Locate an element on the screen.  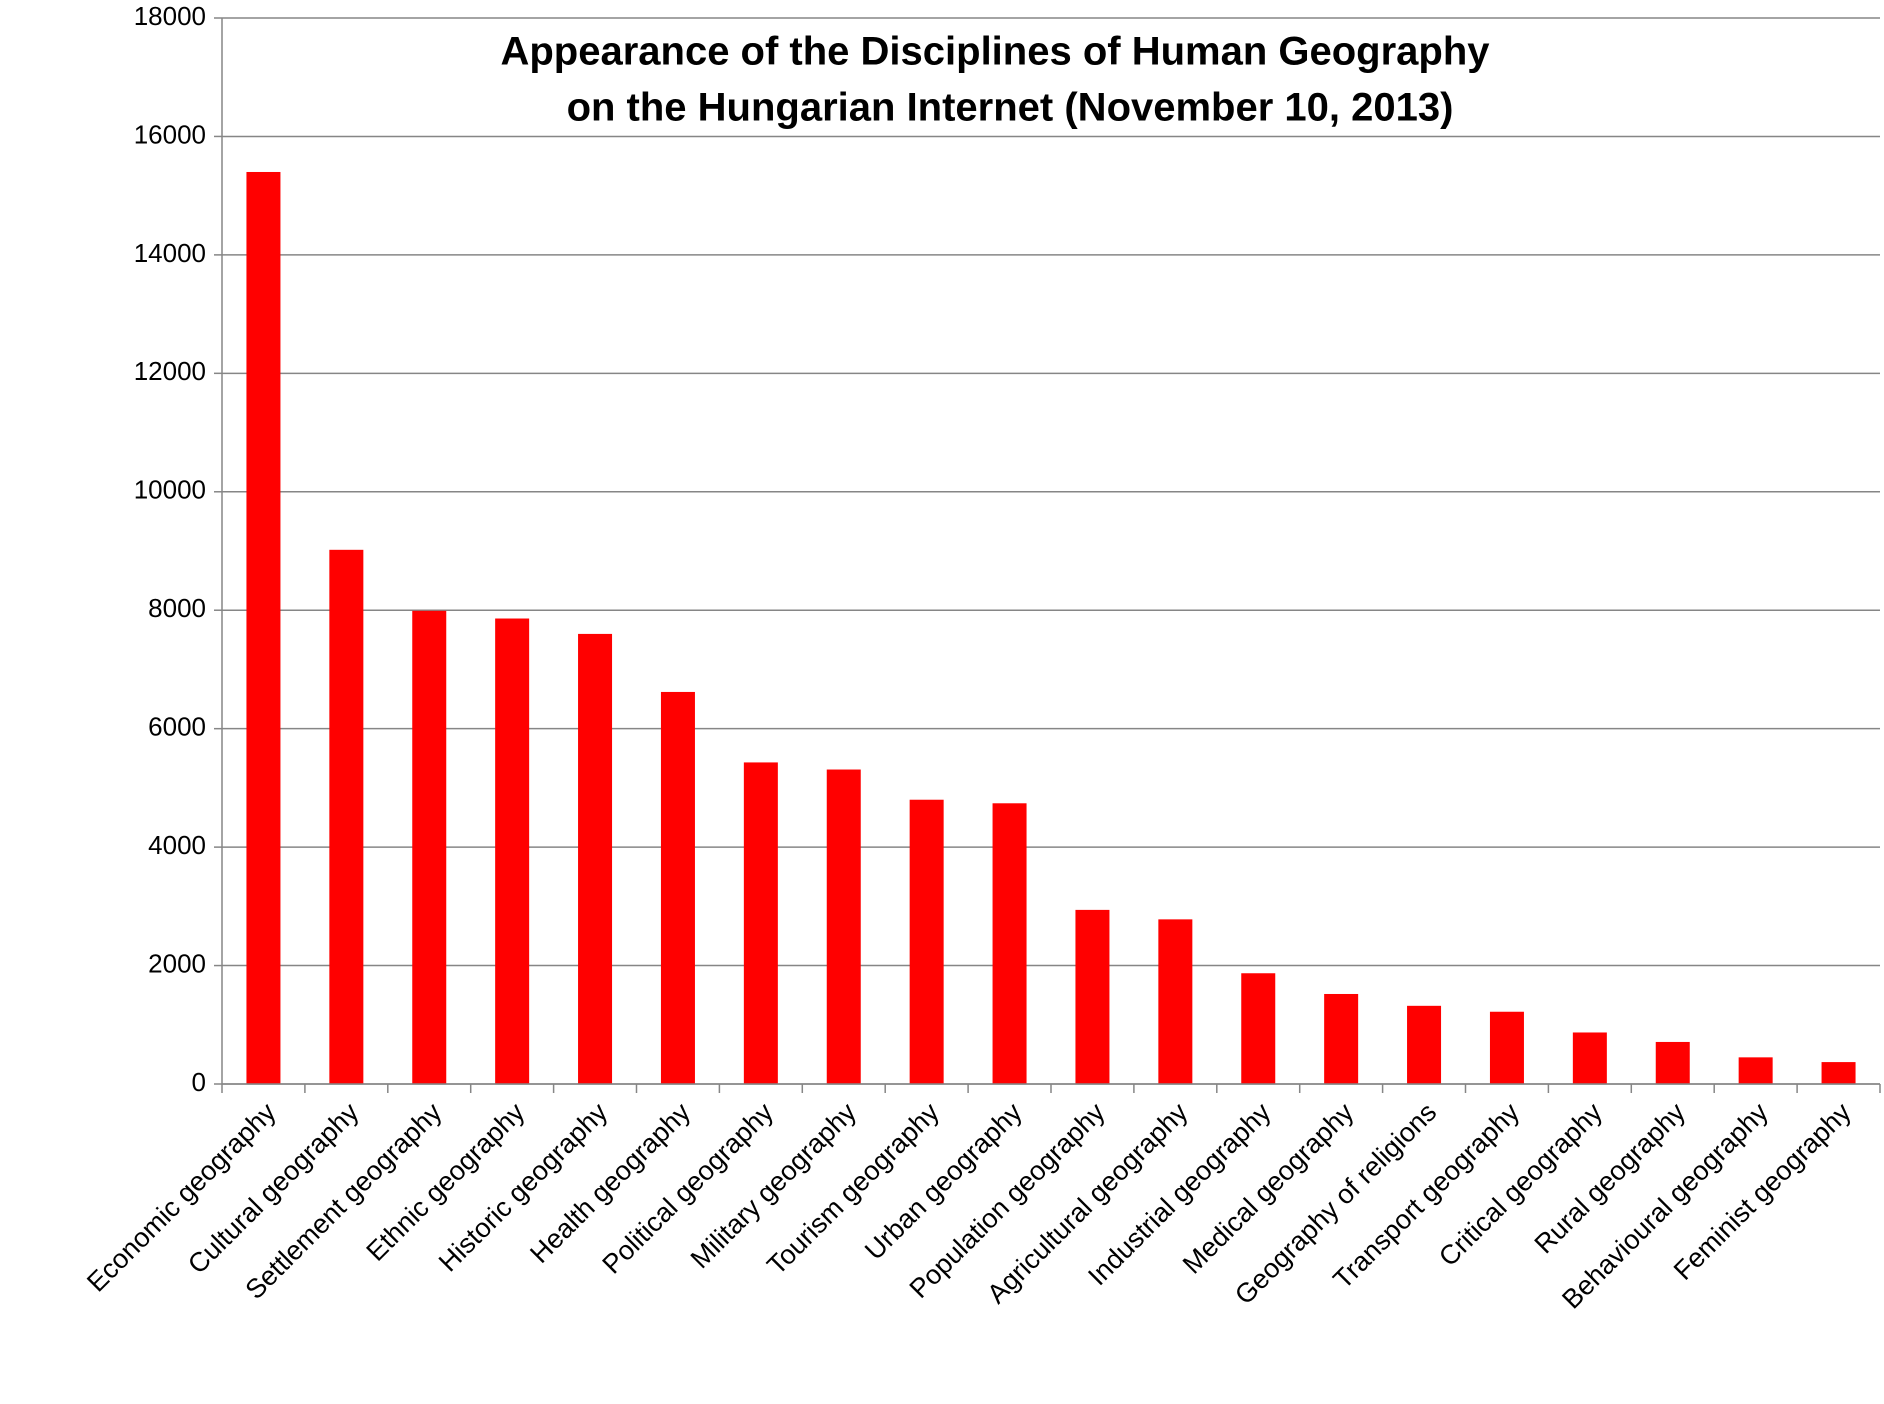
x-tick-label: Rural geography is located at coordinates (1610, 1178).